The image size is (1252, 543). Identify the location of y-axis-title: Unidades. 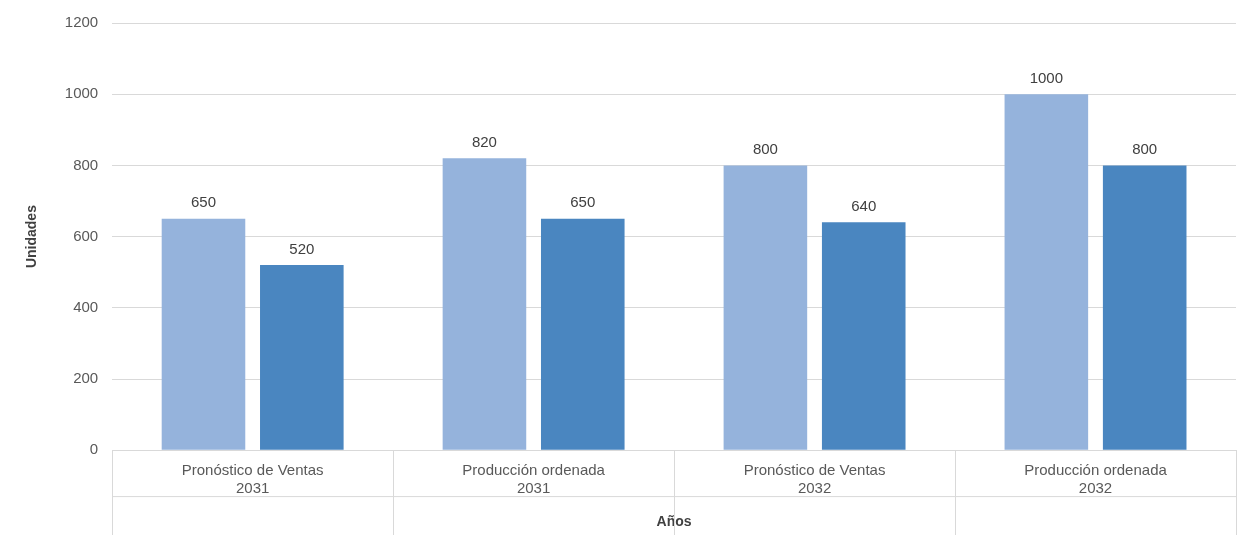
(31, 236).